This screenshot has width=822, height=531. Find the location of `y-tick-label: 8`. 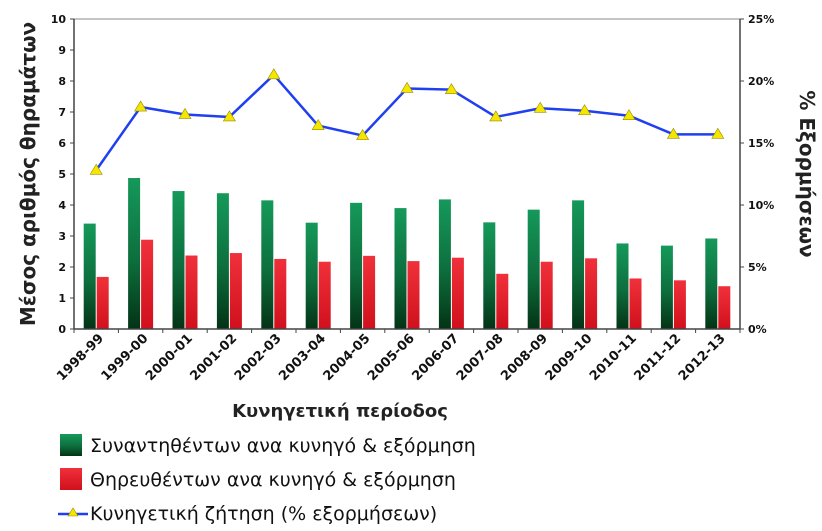

y-tick-label: 8 is located at coordinates (62, 81).